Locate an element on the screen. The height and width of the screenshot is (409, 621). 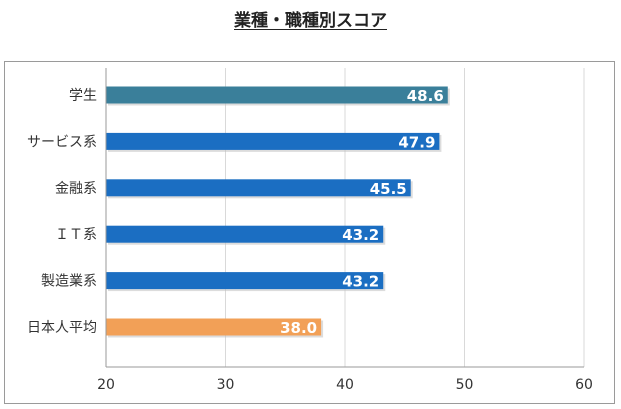
x-tick-label: 60 is located at coordinates (584, 385).